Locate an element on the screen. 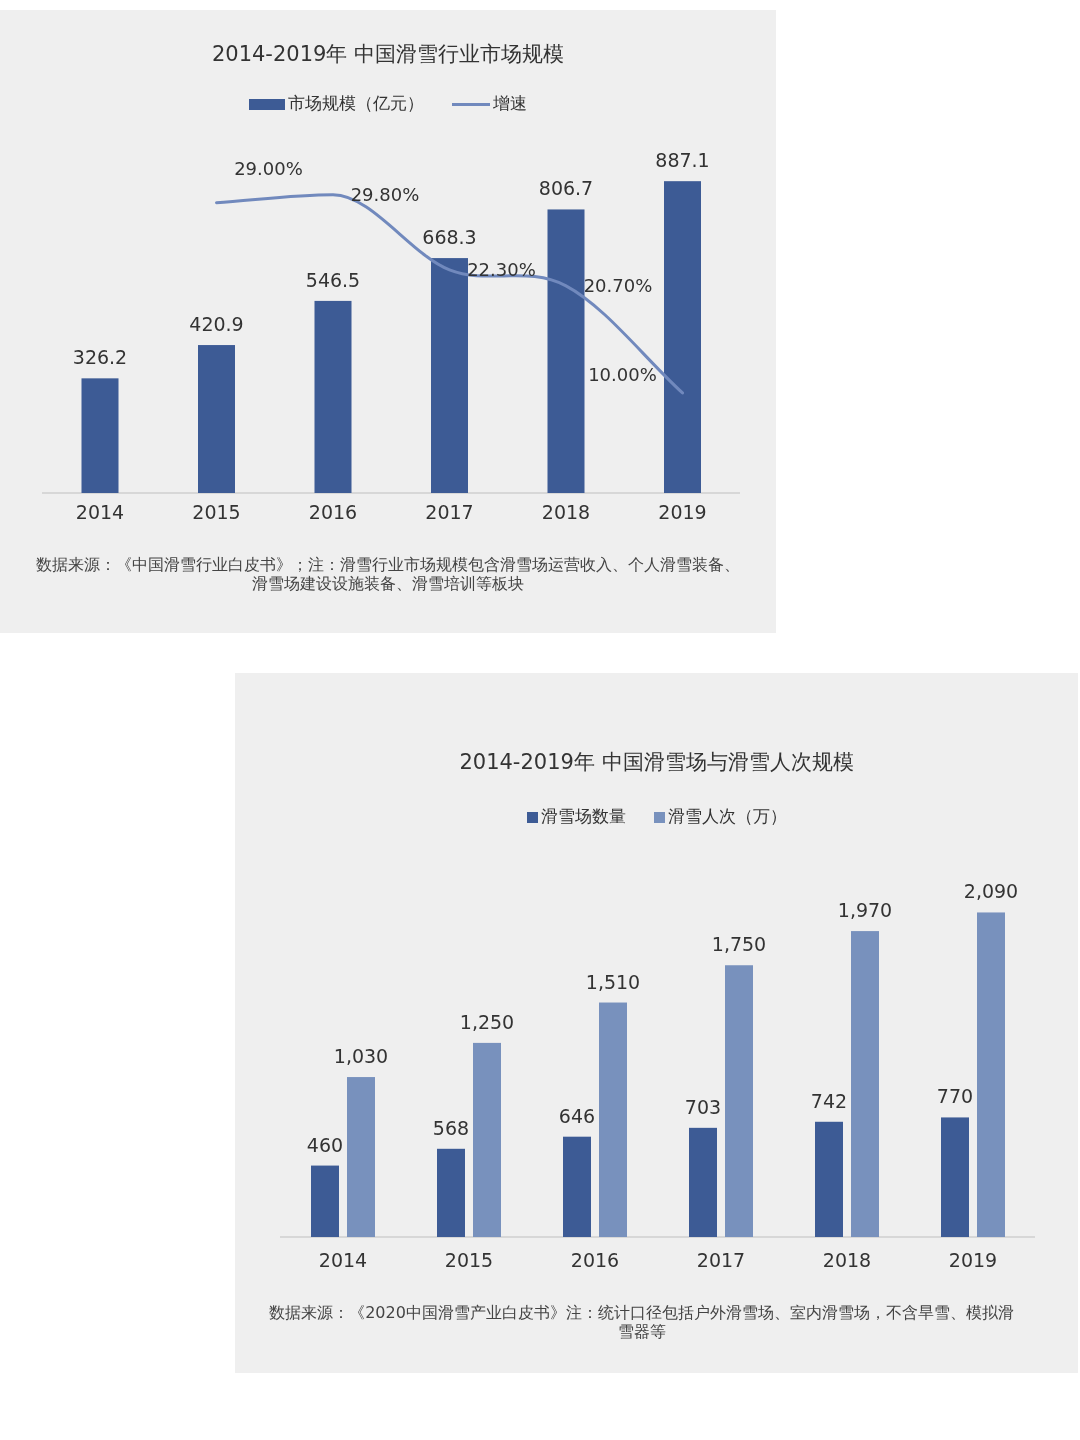 The image size is (1080, 1440). data-label: 770 is located at coordinates (955, 1096).